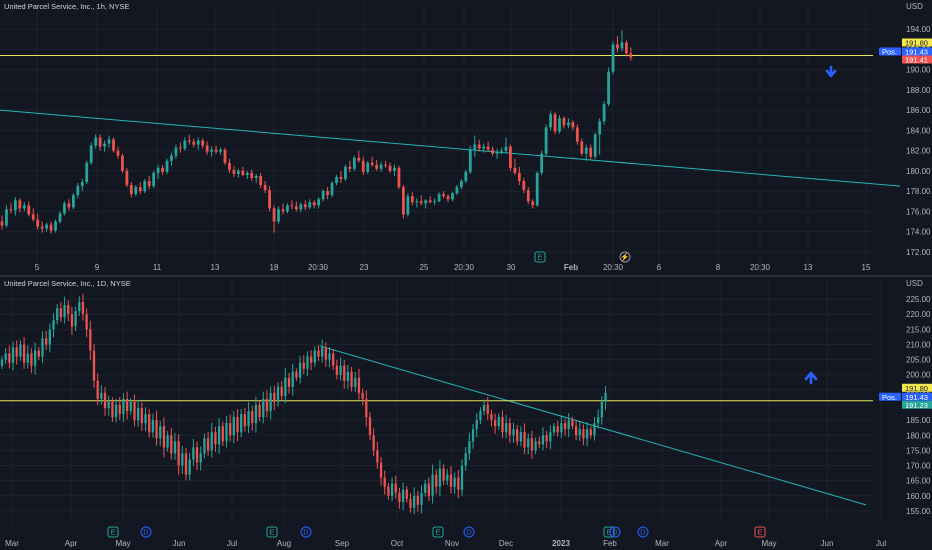 The height and width of the screenshot is (550, 932). What do you see at coordinates (582, 257) in the screenshot?
I see `top-pane-events: E ⚡` at bounding box center [582, 257].